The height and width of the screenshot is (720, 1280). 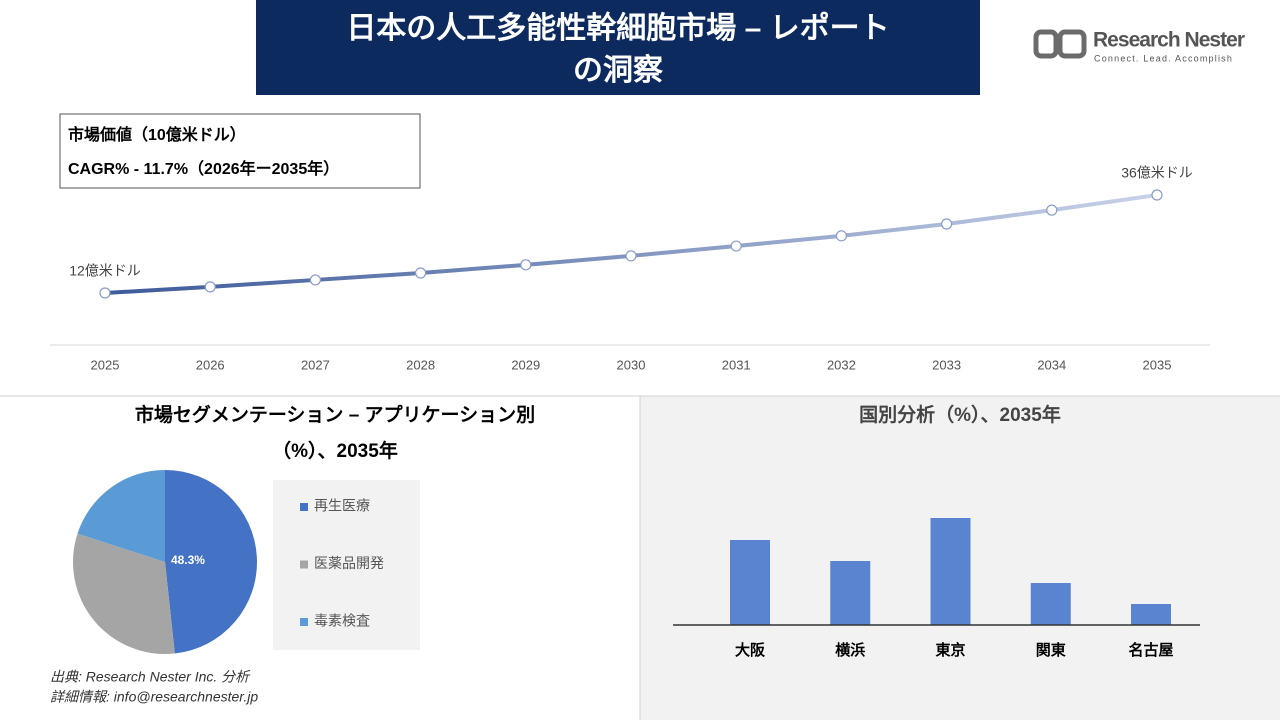 What do you see at coordinates (631, 364) in the screenshot?
I see `x-tick-label: 2030` at bounding box center [631, 364].